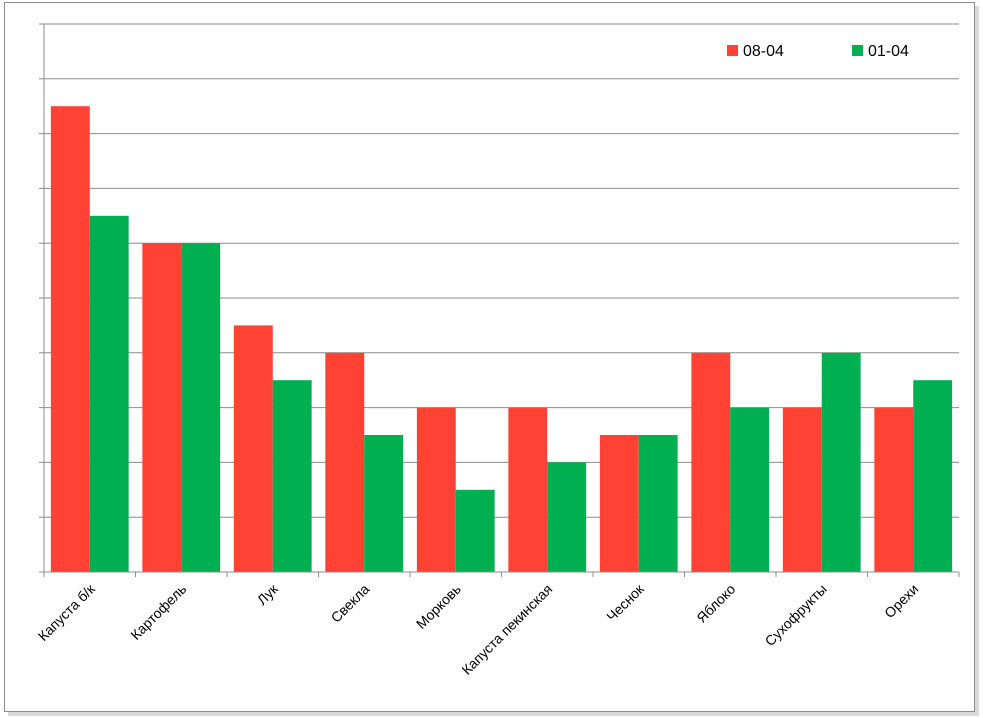  What do you see at coordinates (901, 601) in the screenshot?
I see `x-tick-label: Орехи` at bounding box center [901, 601].